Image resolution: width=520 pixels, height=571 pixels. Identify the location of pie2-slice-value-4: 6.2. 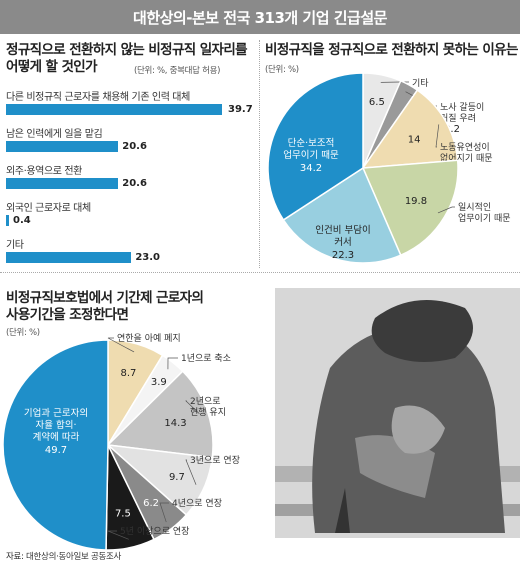
(151, 503).